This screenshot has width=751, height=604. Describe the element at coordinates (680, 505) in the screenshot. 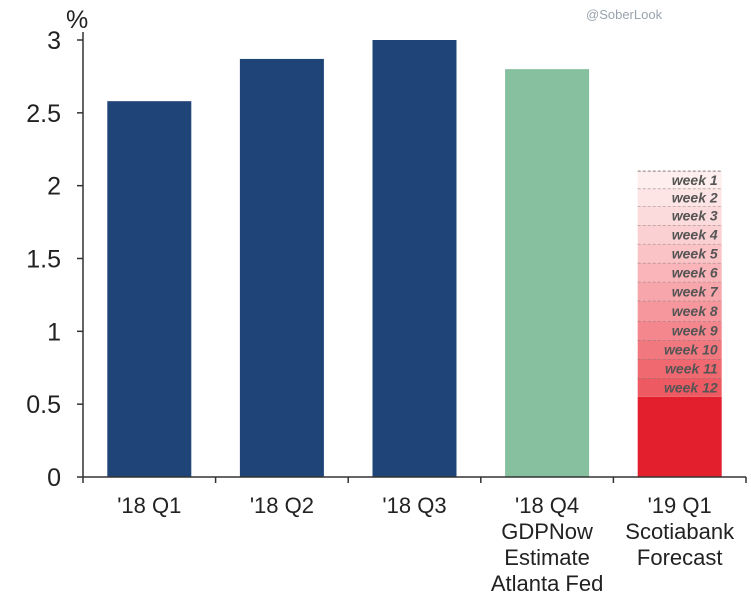

I see `x-category-label: '19 Q1` at that location.